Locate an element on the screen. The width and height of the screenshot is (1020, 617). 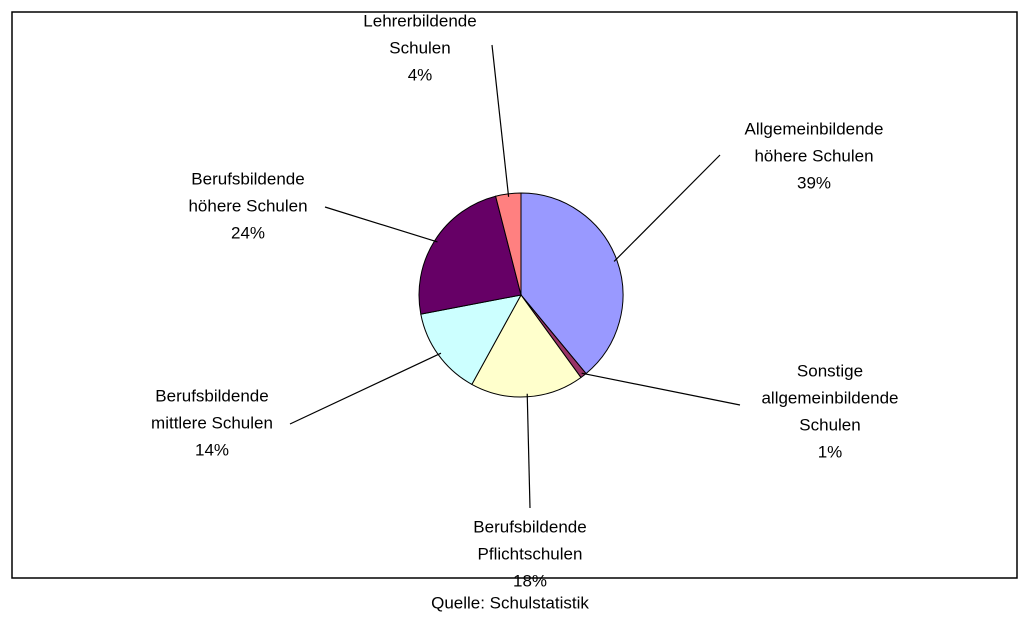
slice-label: Pflichtschulen is located at coordinates (530, 553).